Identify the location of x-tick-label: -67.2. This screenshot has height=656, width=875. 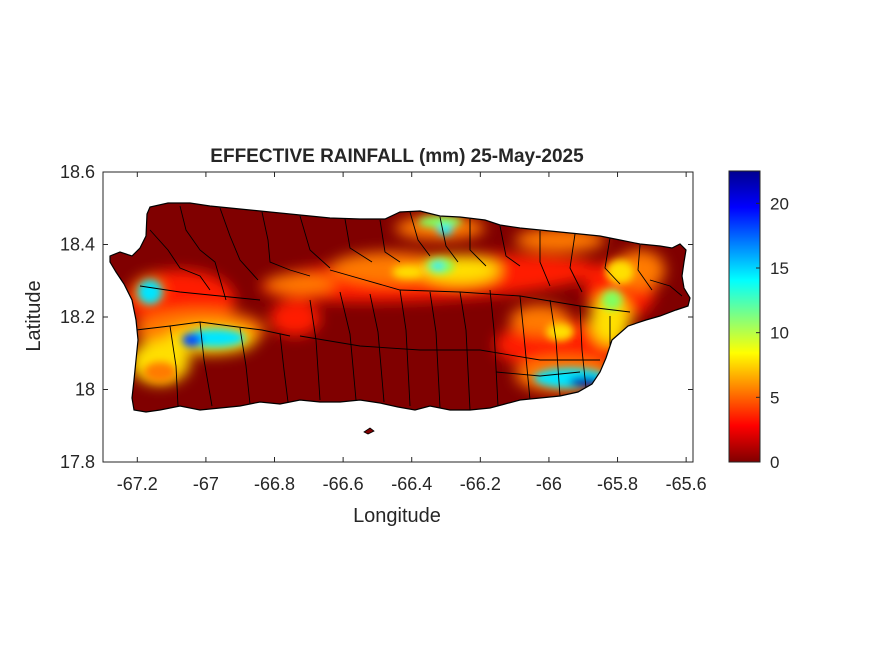
(137, 484).